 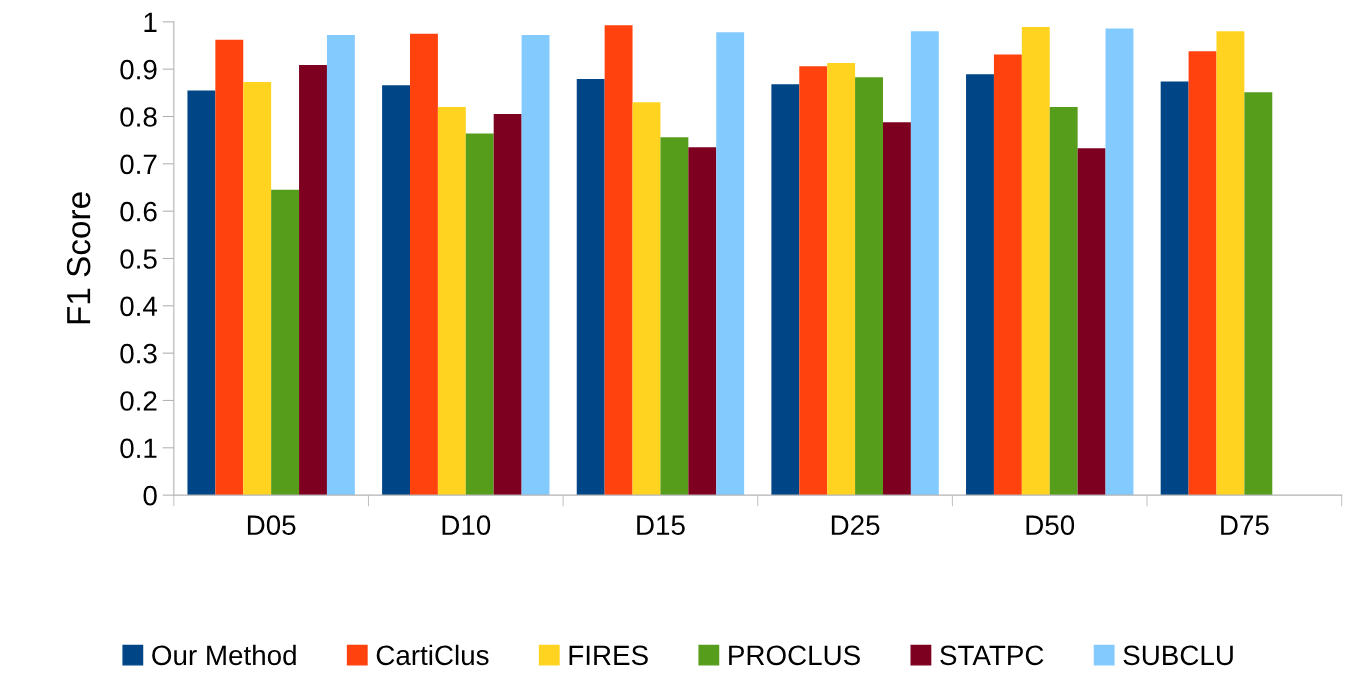 I want to click on y-tick-label: 0.1, so click(x=138, y=448).